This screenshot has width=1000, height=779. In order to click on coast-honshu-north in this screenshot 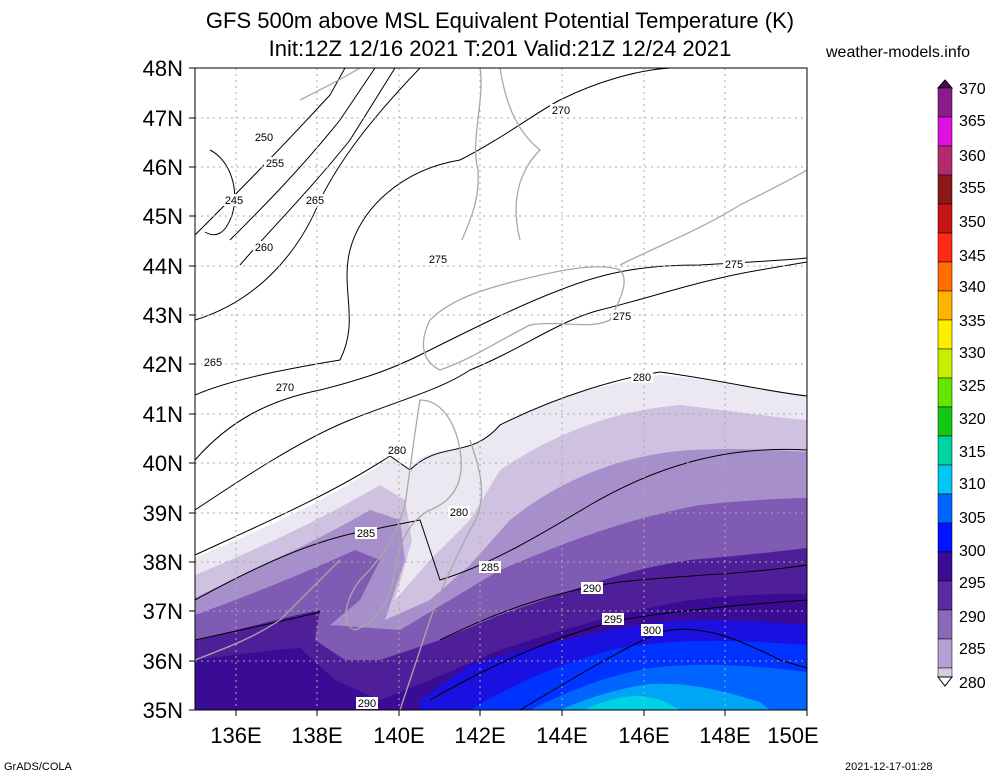, I will do `click(403, 515)`.